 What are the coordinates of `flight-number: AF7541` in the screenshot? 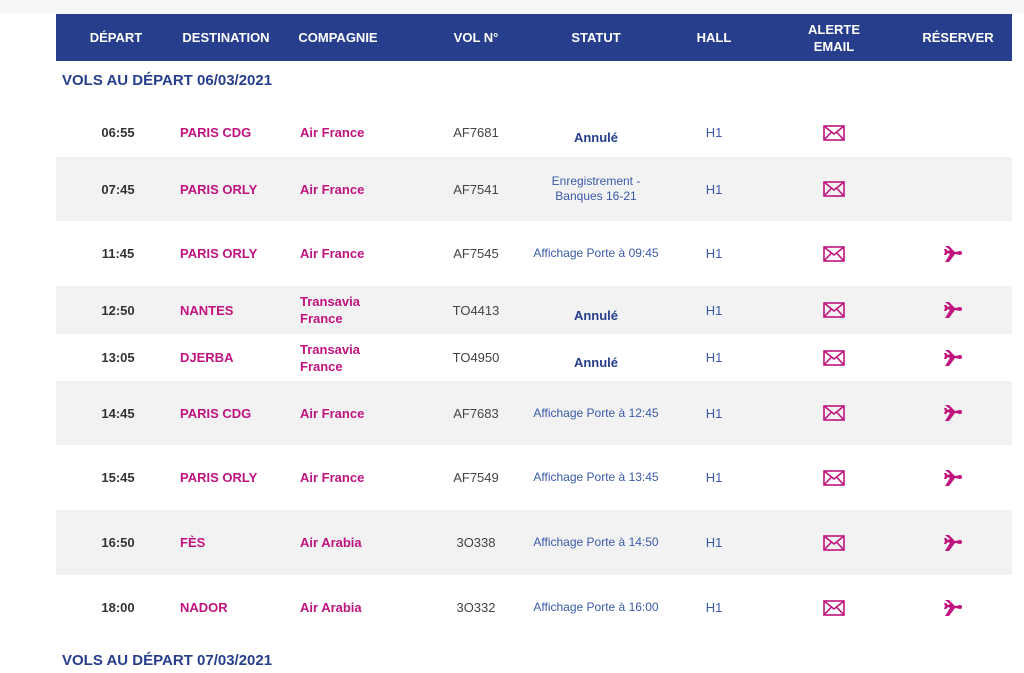 It's located at (476, 189).